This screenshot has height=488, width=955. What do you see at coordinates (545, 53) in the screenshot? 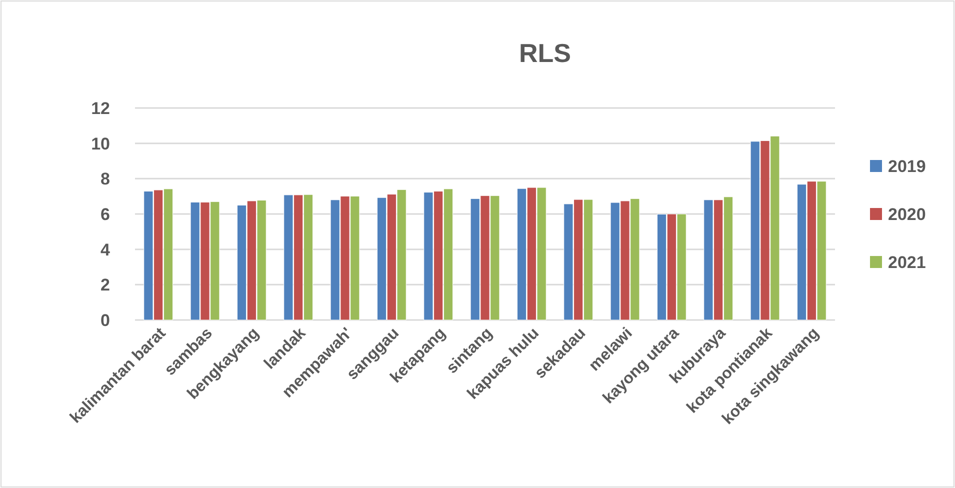
I see `chart-title: RLS` at bounding box center [545, 53].